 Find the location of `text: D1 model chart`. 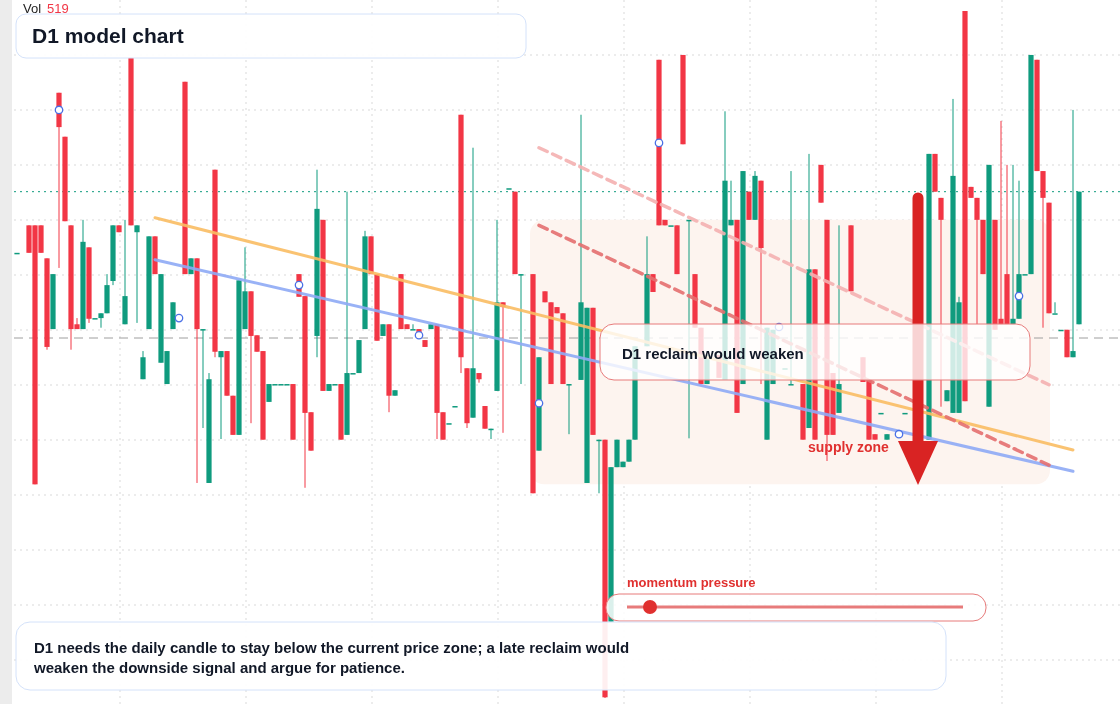

text: D1 model chart is located at coordinates (108, 35).